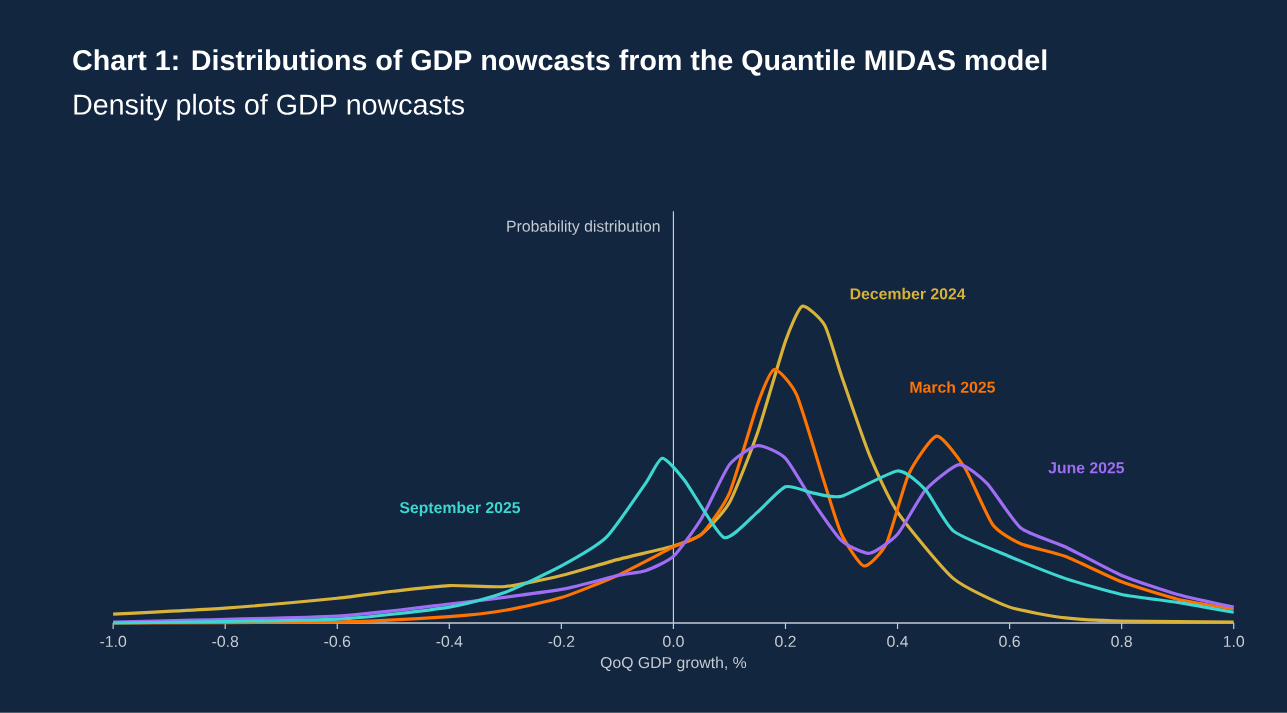  Describe the element at coordinates (898, 641) in the screenshot. I see `x-tick-label: 0.4` at that location.